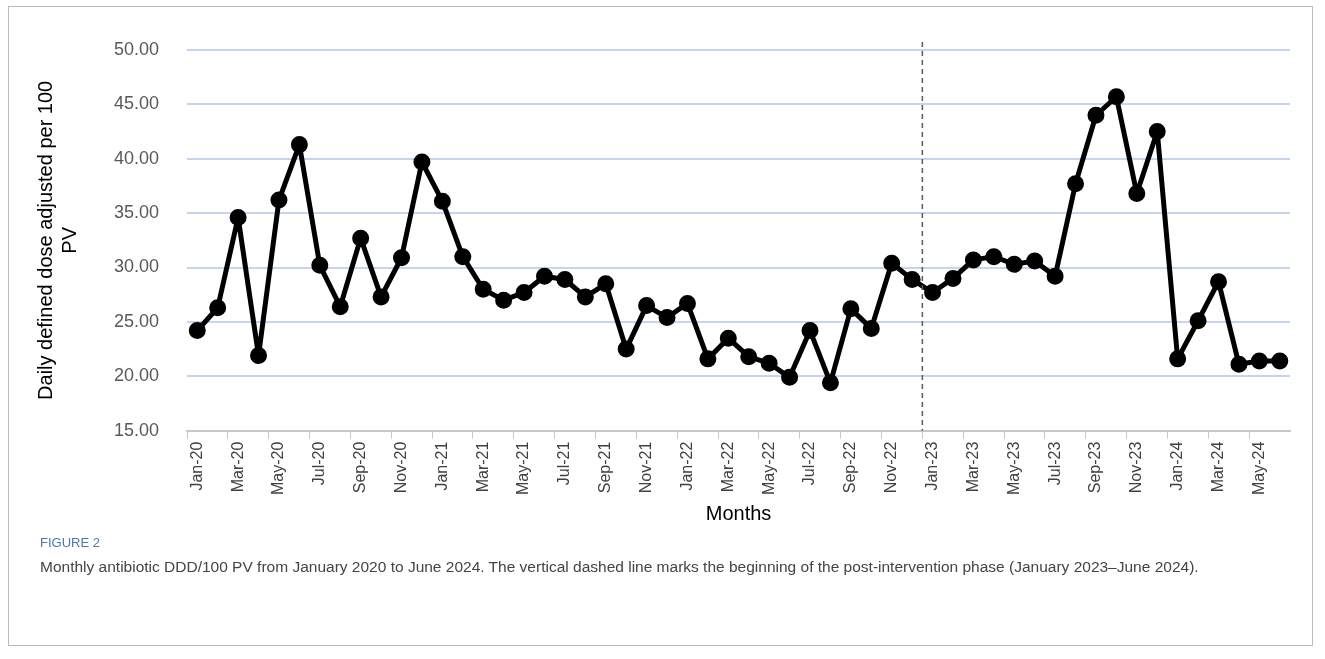 The image size is (1325, 659). What do you see at coordinates (441, 466) in the screenshot?
I see `x-tick-label: Jan-21` at bounding box center [441, 466].